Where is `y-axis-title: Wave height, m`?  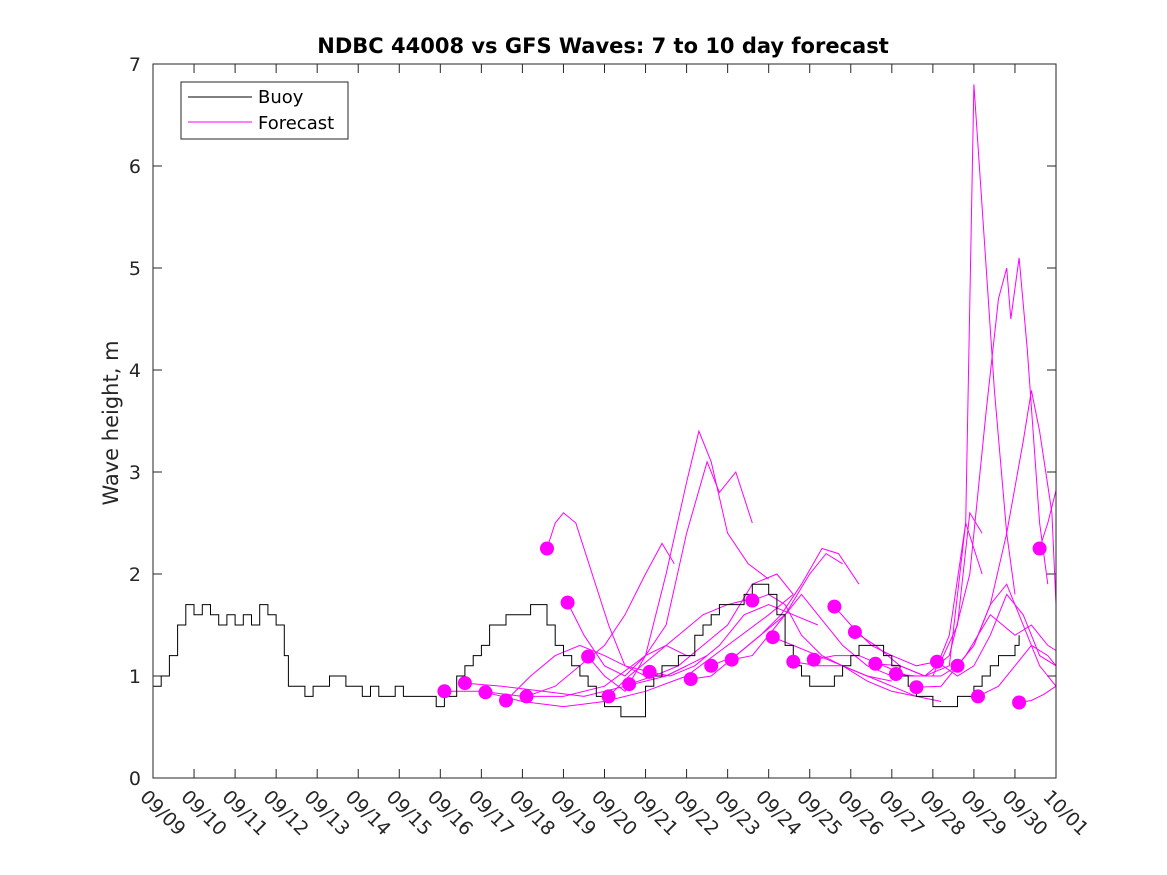
y-axis-title: Wave height, m is located at coordinates (111, 422).